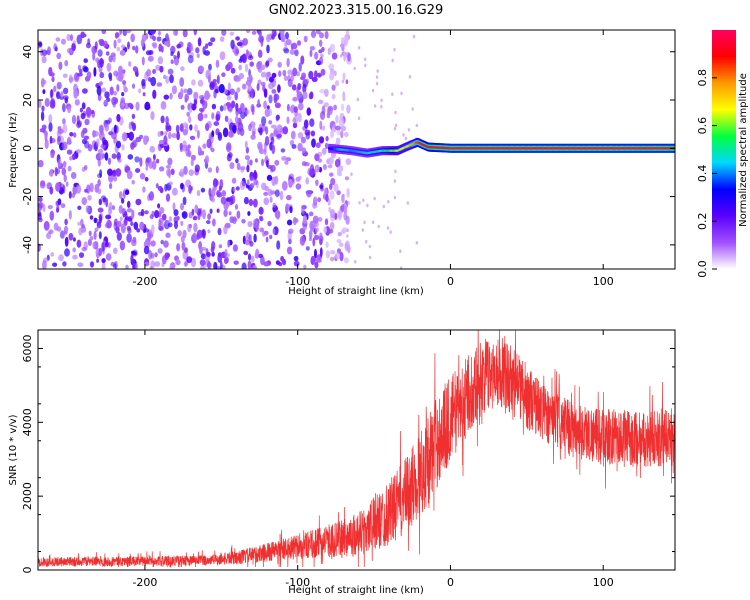  What do you see at coordinates (144, 281) in the screenshot?
I see `x-tick-label: -200` at bounding box center [144, 281].